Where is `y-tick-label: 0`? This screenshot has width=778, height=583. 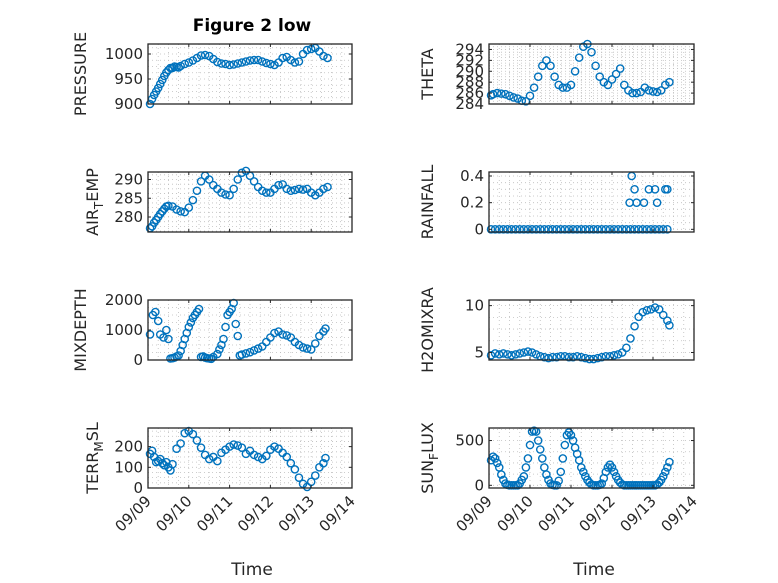
y-tick-label: 0 is located at coordinates (479, 485).